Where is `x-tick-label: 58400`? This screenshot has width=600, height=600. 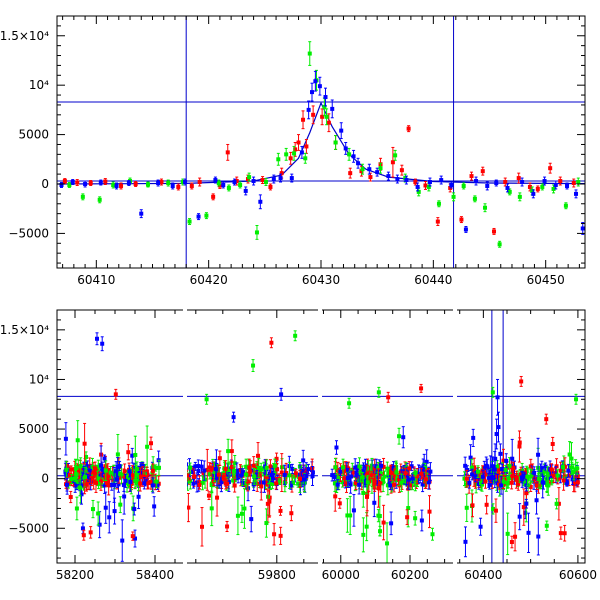 x-tick-label: 58400 is located at coordinates (155, 575).